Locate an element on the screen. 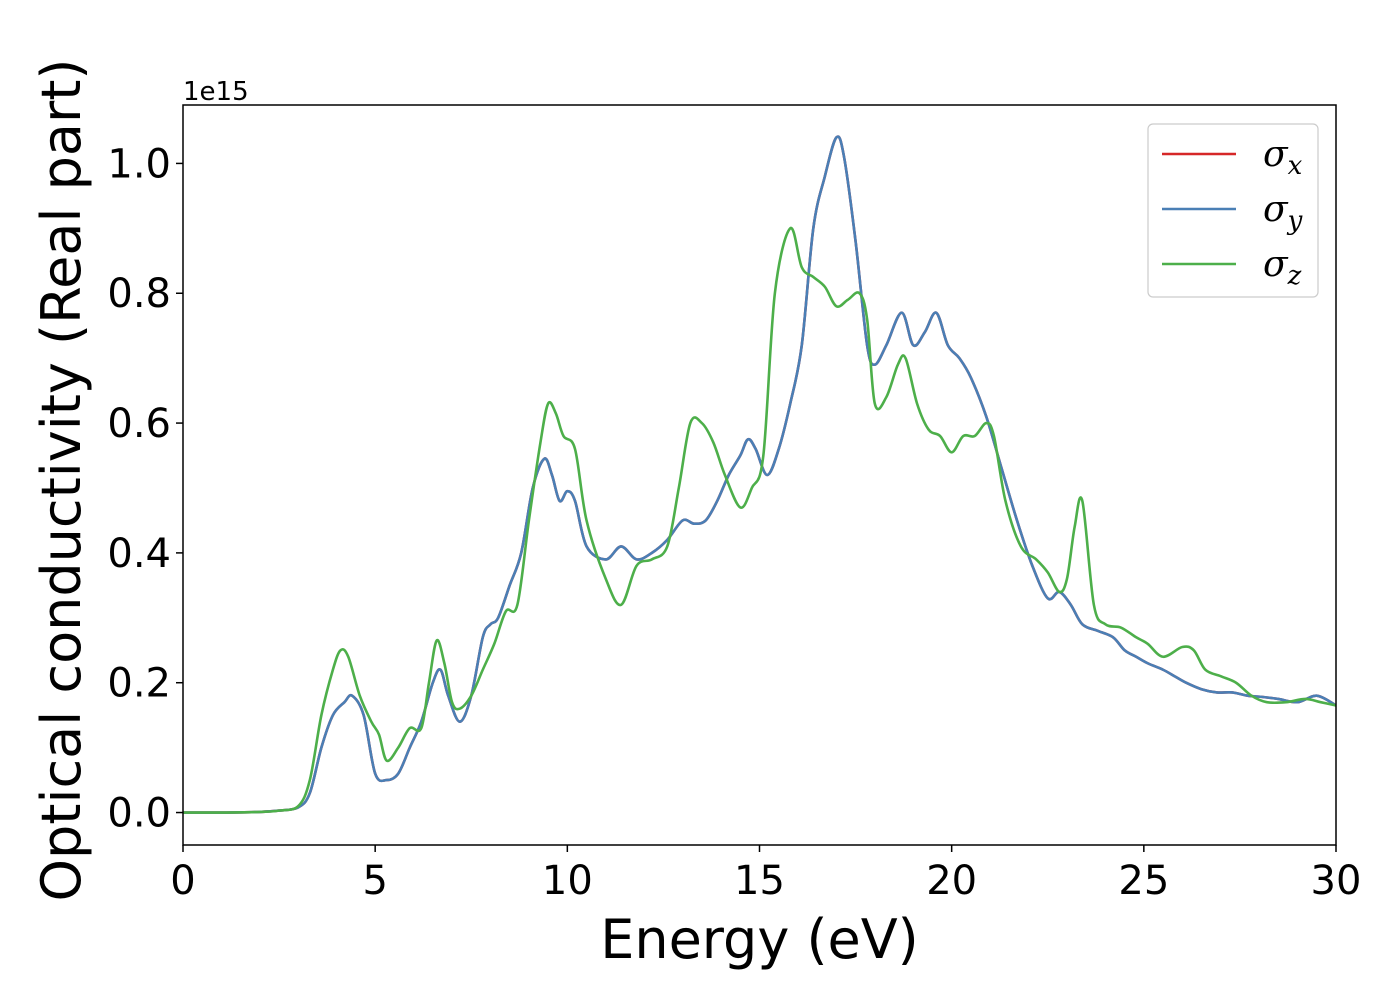 The height and width of the screenshot is (1000, 1400). legend-label-x: σx is located at coordinates (1283, 157).